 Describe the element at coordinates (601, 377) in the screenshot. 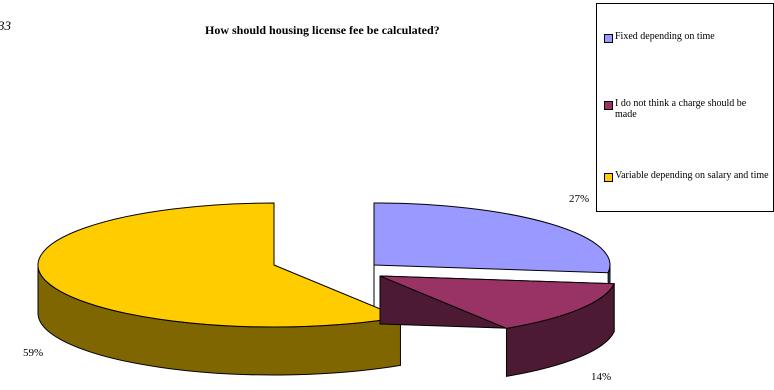

I see `pie-label-no-charge: 14%` at that location.